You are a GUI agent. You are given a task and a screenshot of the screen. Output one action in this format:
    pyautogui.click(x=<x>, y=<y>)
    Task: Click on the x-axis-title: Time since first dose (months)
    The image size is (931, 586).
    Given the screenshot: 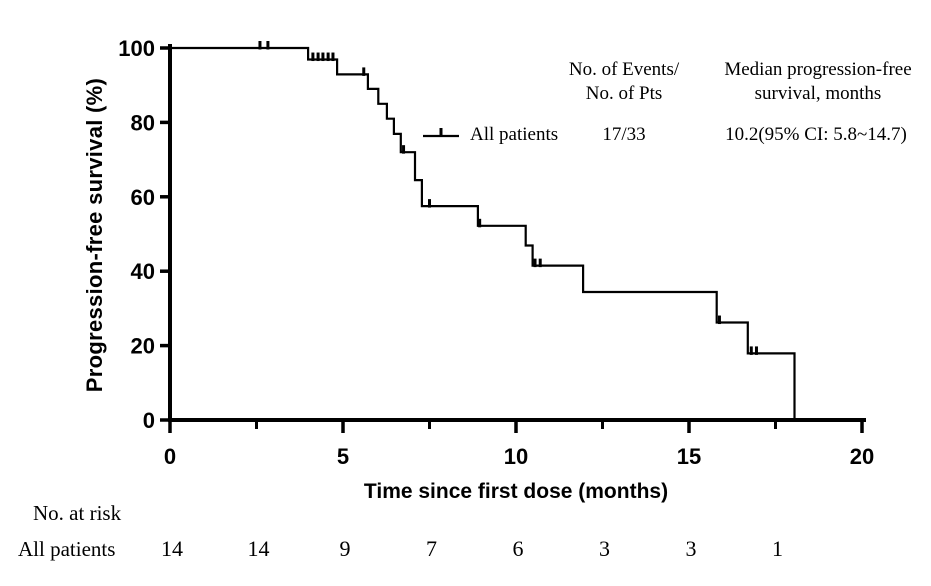 What is the action you would take?
    pyautogui.click(x=516, y=491)
    